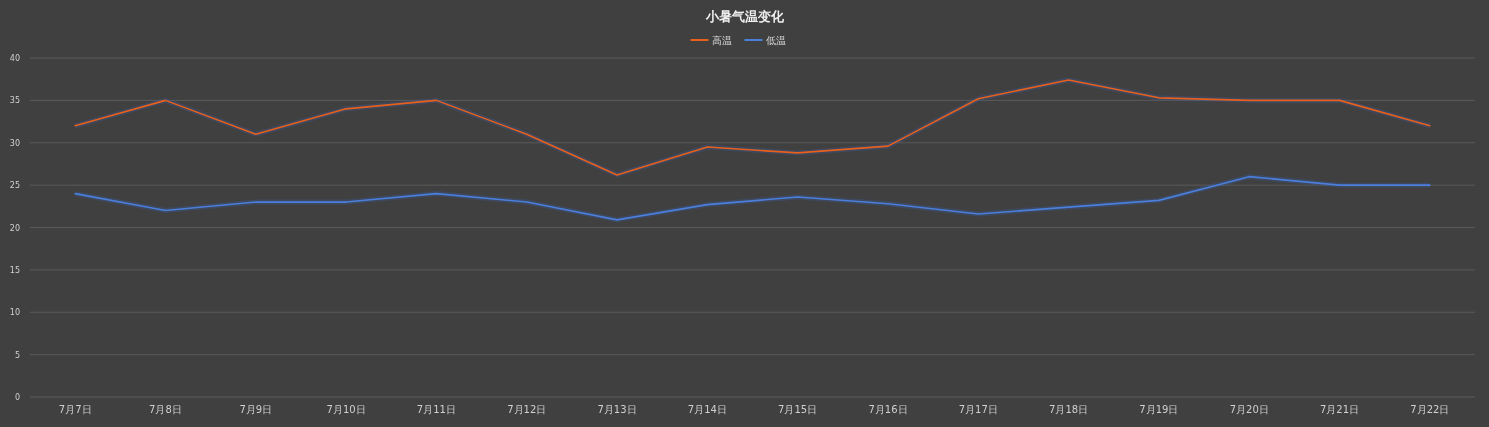 The image size is (1489, 427). I want to click on x-tick-label: 7月13日, so click(617, 409).